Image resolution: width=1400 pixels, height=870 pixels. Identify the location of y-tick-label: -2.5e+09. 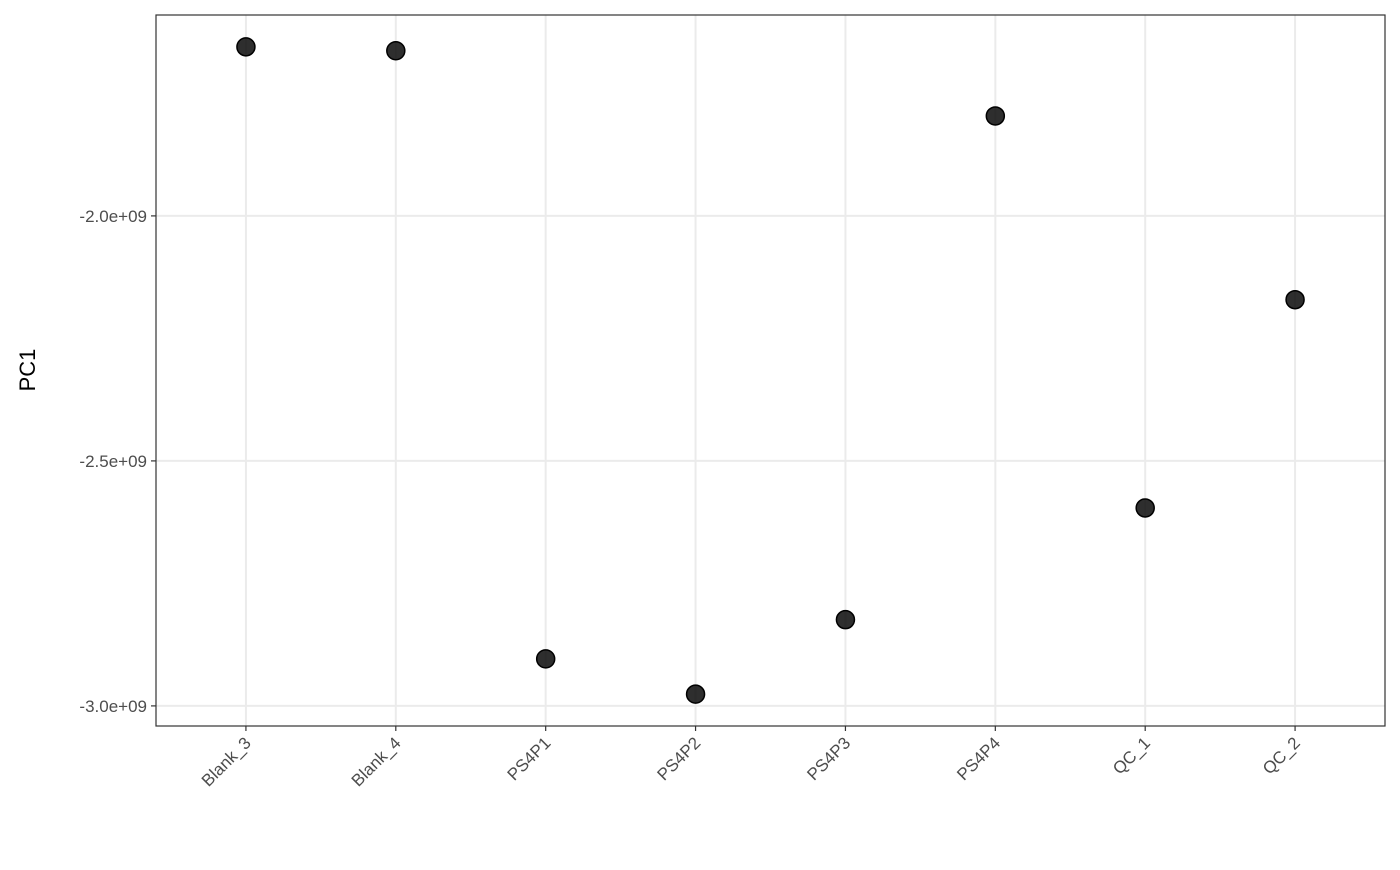
(113, 461).